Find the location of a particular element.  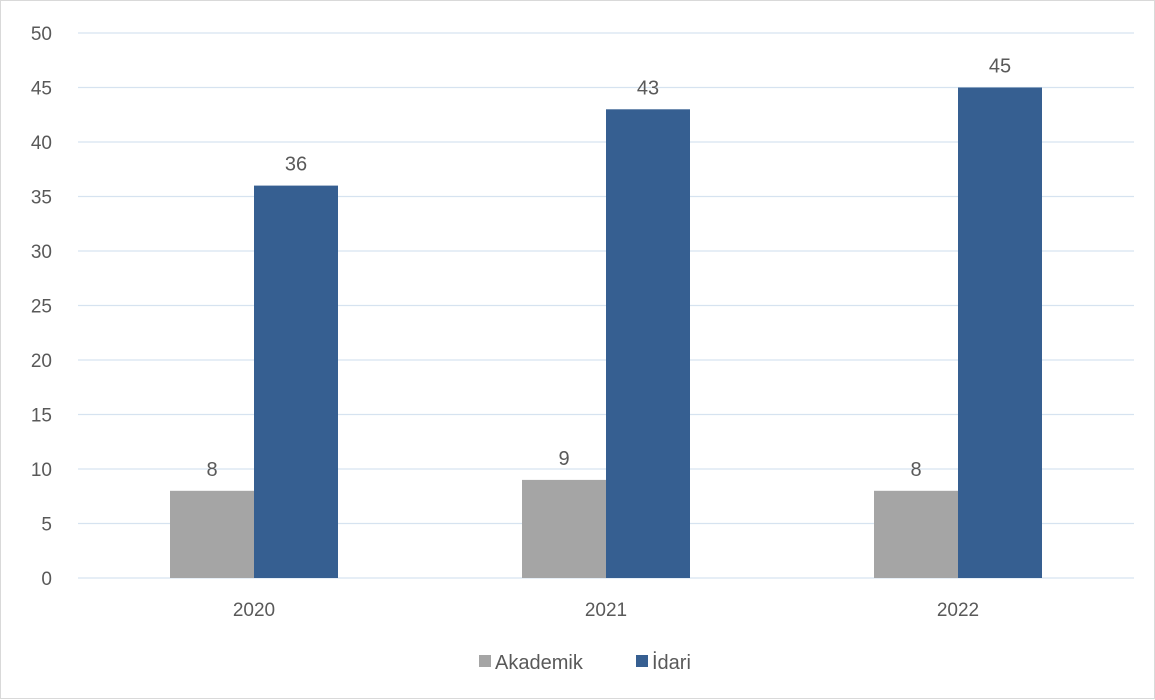

bar-akademik-2020 is located at coordinates (212, 534).